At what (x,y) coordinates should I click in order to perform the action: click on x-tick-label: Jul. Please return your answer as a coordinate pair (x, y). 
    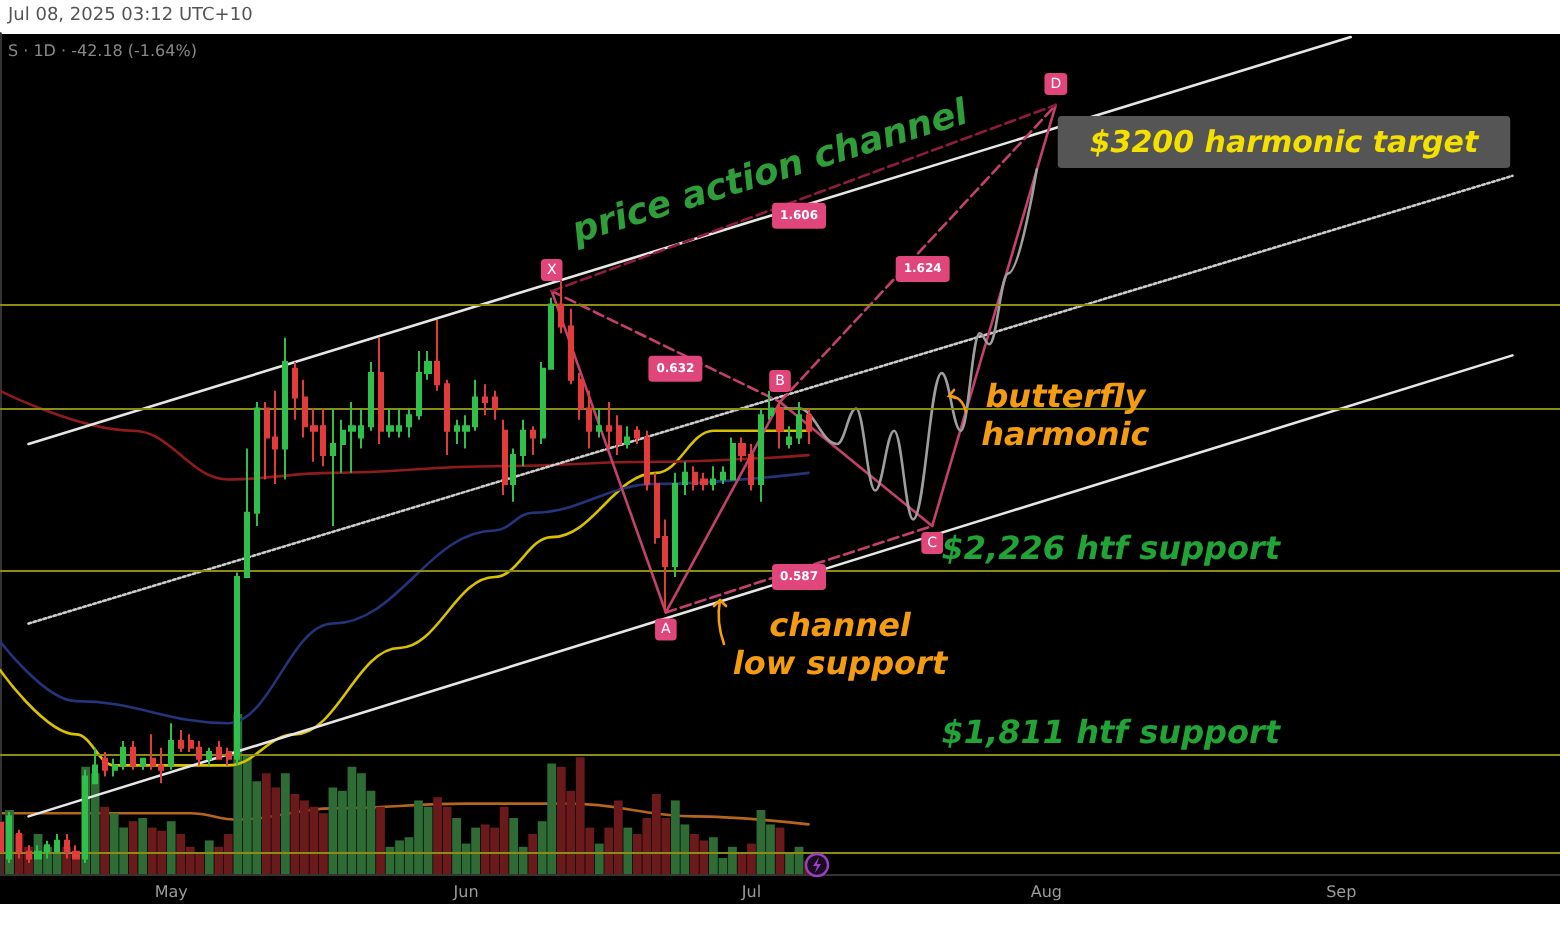
    Looking at the image, I should click on (750, 892).